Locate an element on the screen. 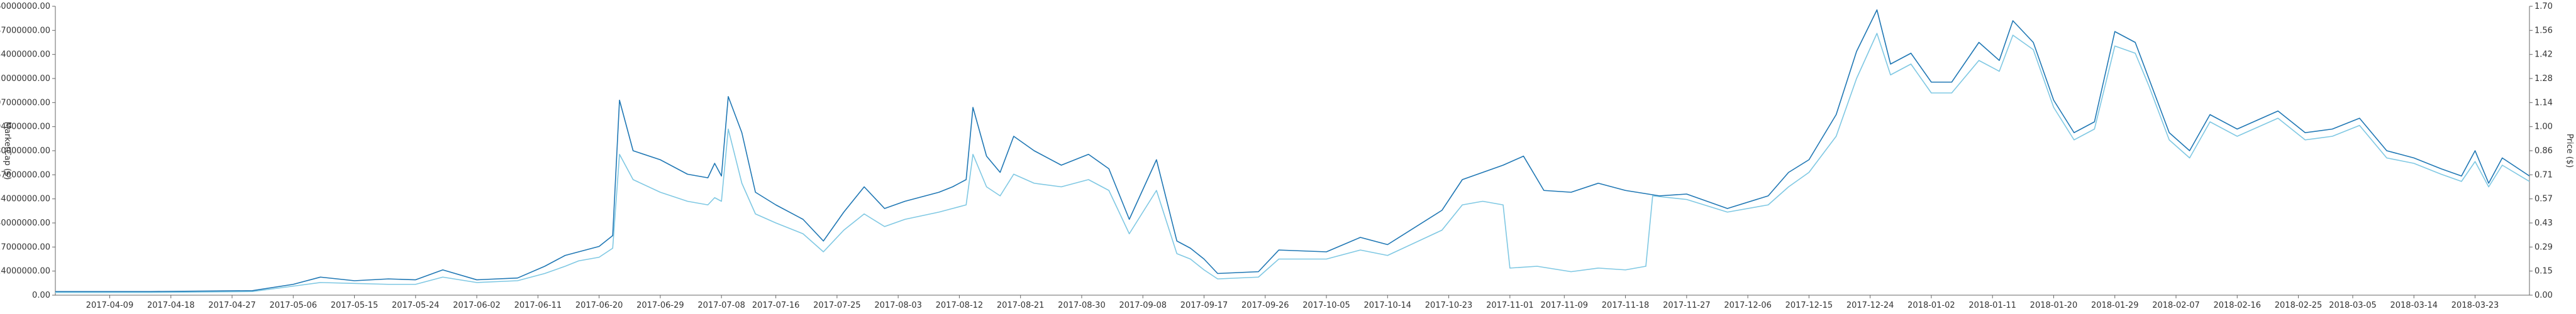 Image resolution: width=2576 pixels, height=314 pixels. x-tick-label: 2018-02-07 is located at coordinates (2176, 305).